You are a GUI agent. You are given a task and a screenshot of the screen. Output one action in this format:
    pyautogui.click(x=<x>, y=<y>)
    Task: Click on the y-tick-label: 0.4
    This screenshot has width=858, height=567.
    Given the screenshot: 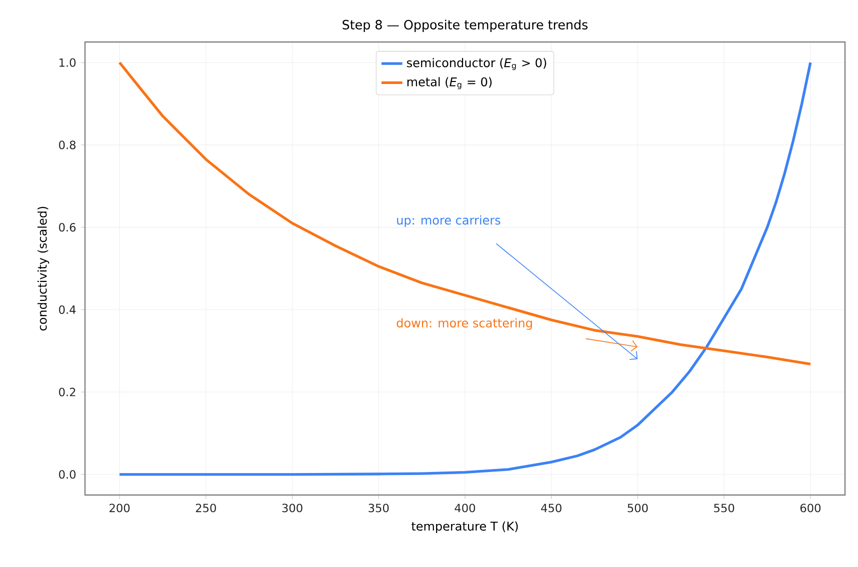 What is the action you would take?
    pyautogui.click(x=67, y=309)
    